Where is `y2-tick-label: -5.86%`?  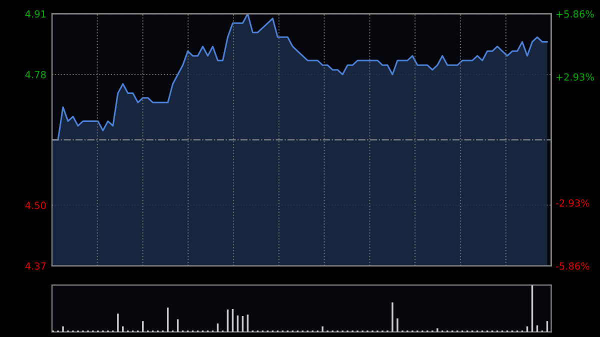 y2-tick-label: -5.86% is located at coordinates (573, 266).